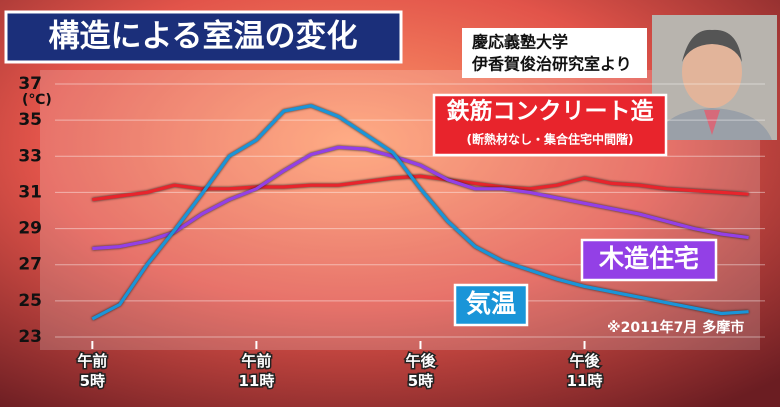  I want to click on source-box, so click(554, 53).